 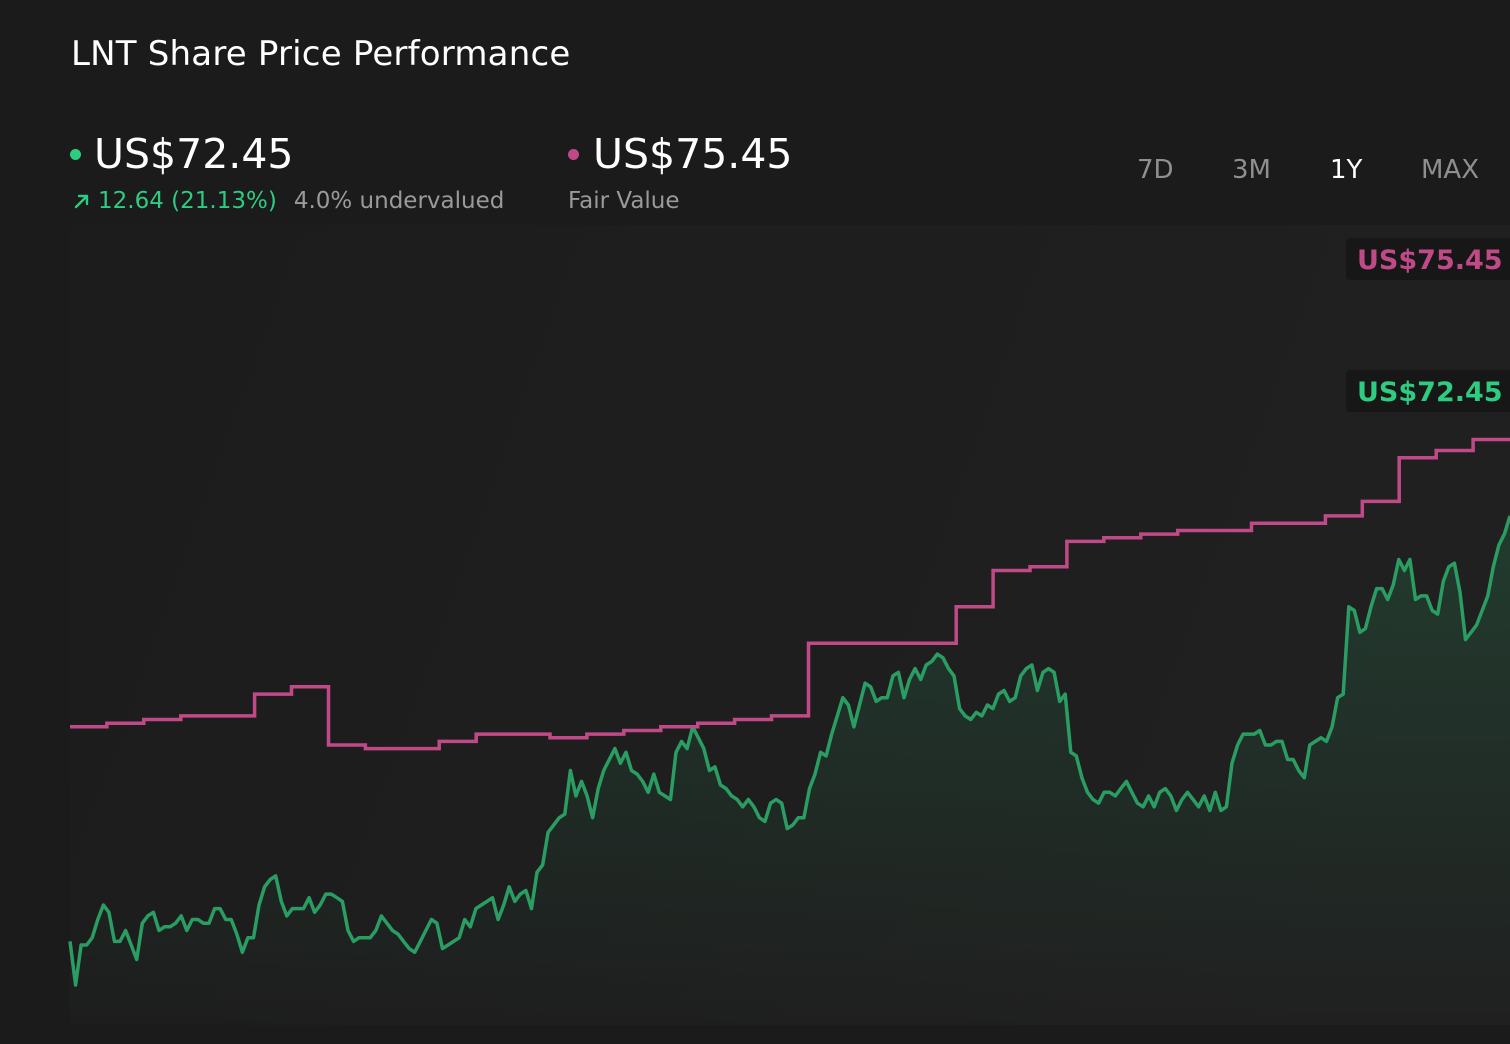 What do you see at coordinates (573, 154) in the screenshot?
I see `fair-value-legend-dot` at bounding box center [573, 154].